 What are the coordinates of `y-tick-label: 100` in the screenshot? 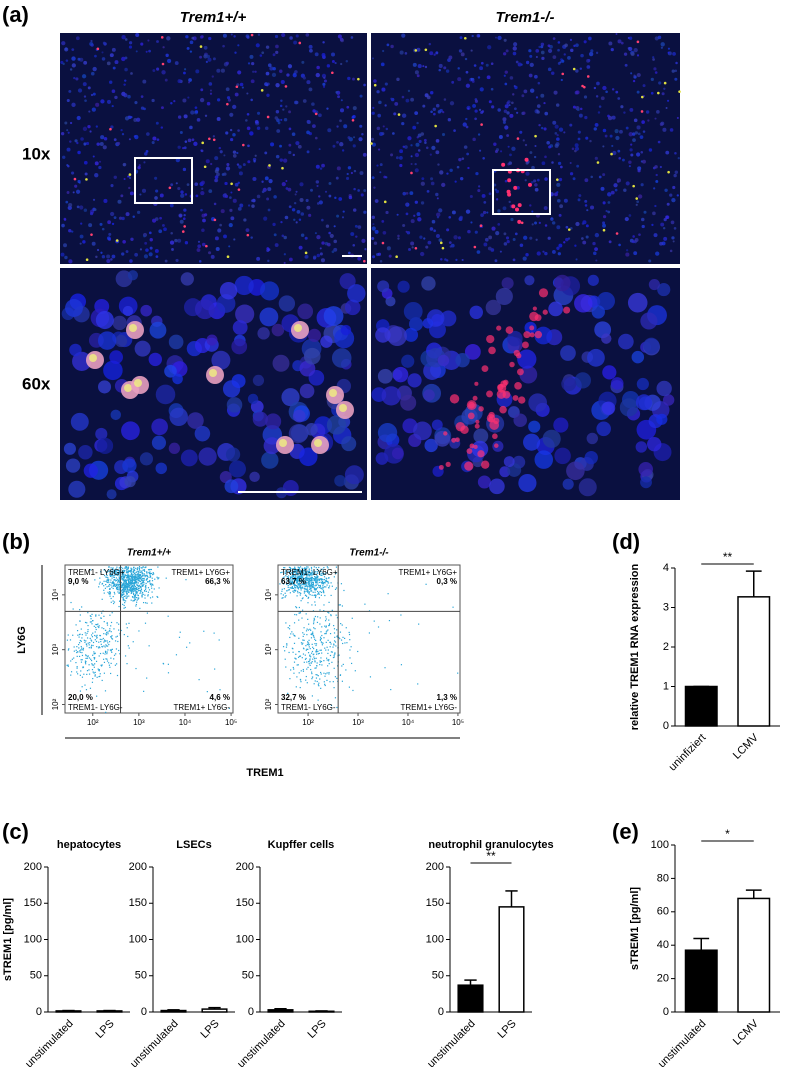 It's located at (245, 939).